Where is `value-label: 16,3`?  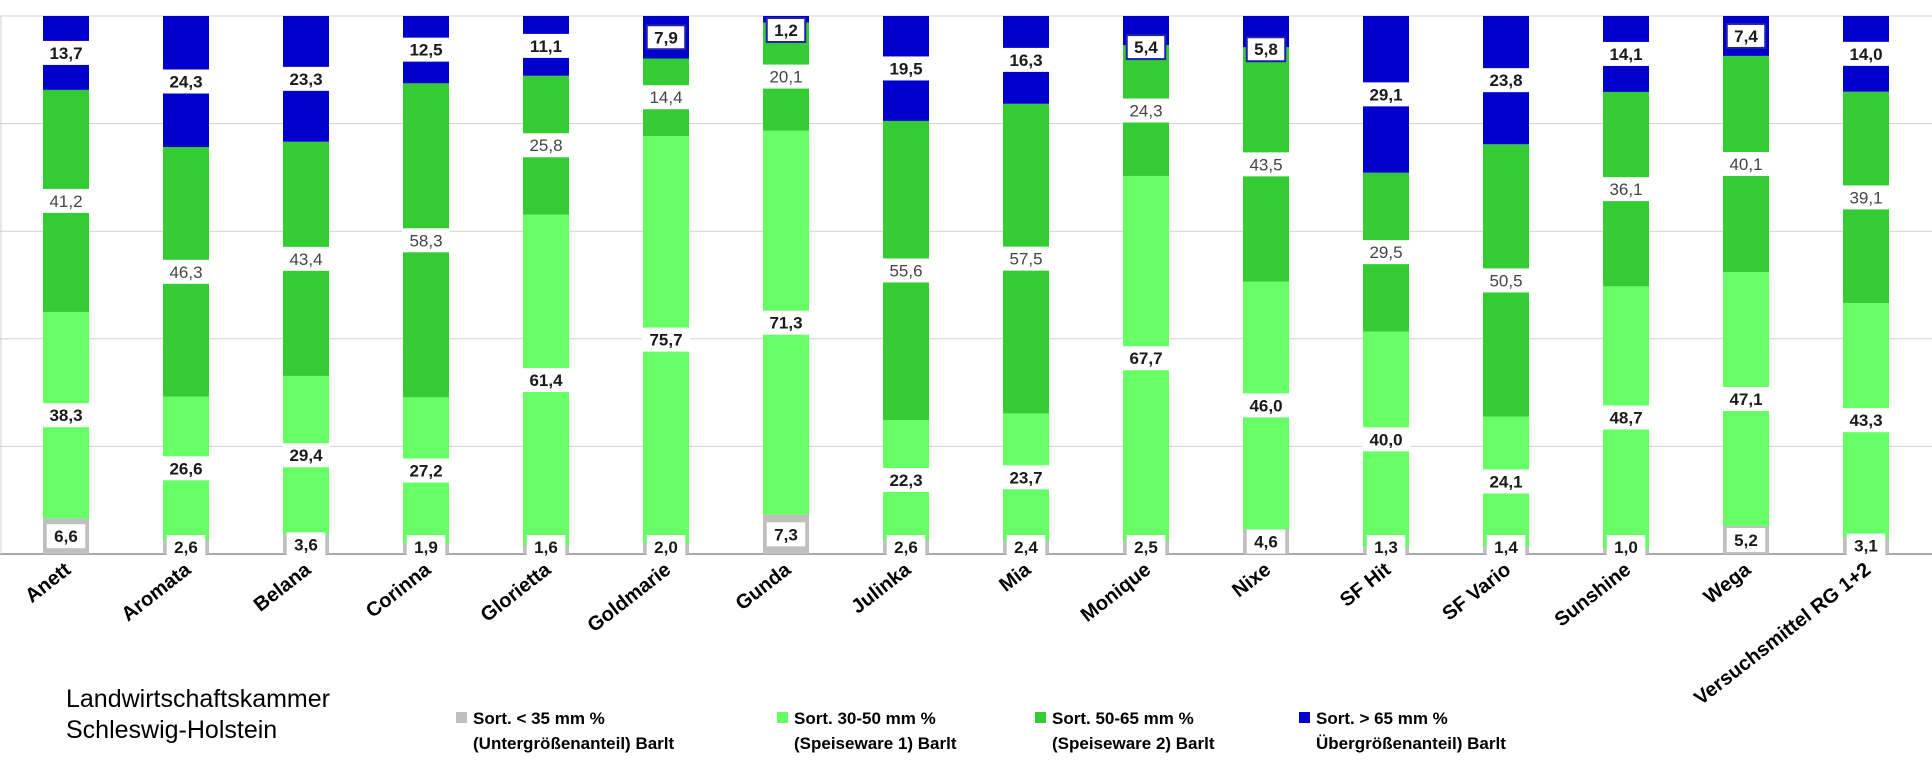
value-label: 16,3 is located at coordinates (1025, 60).